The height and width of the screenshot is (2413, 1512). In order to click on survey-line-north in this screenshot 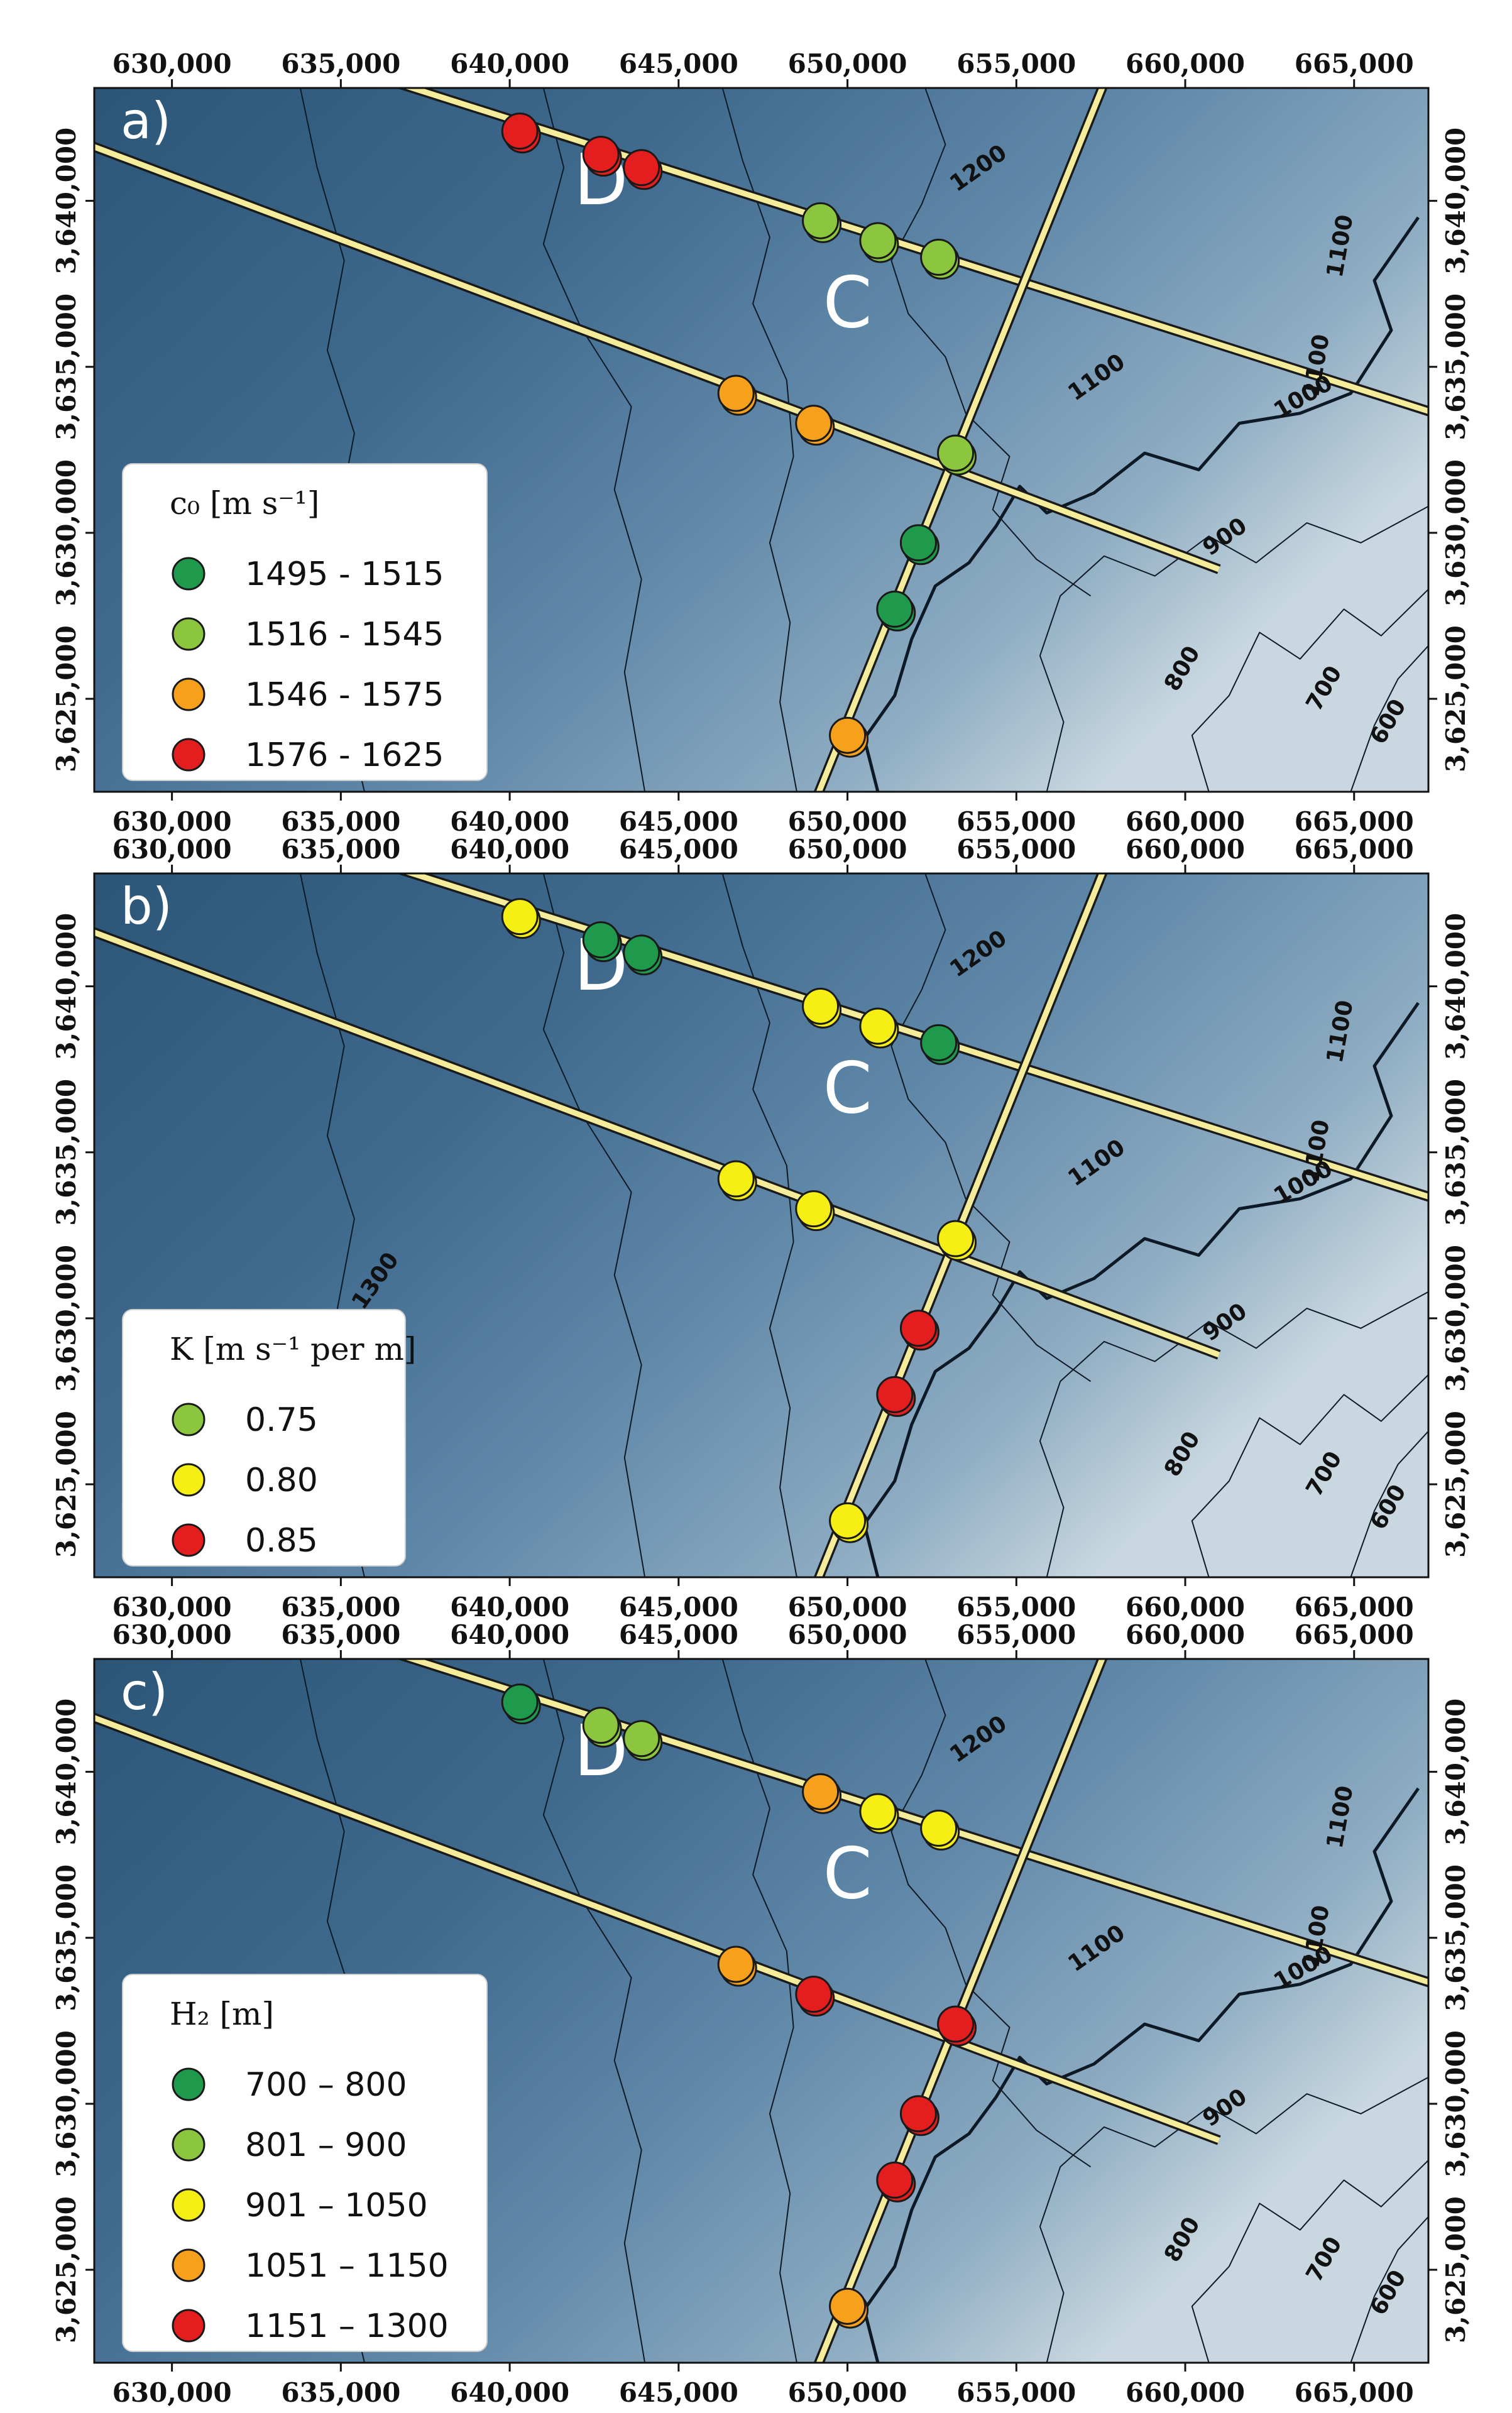, I will do `click(915, 1823)`.